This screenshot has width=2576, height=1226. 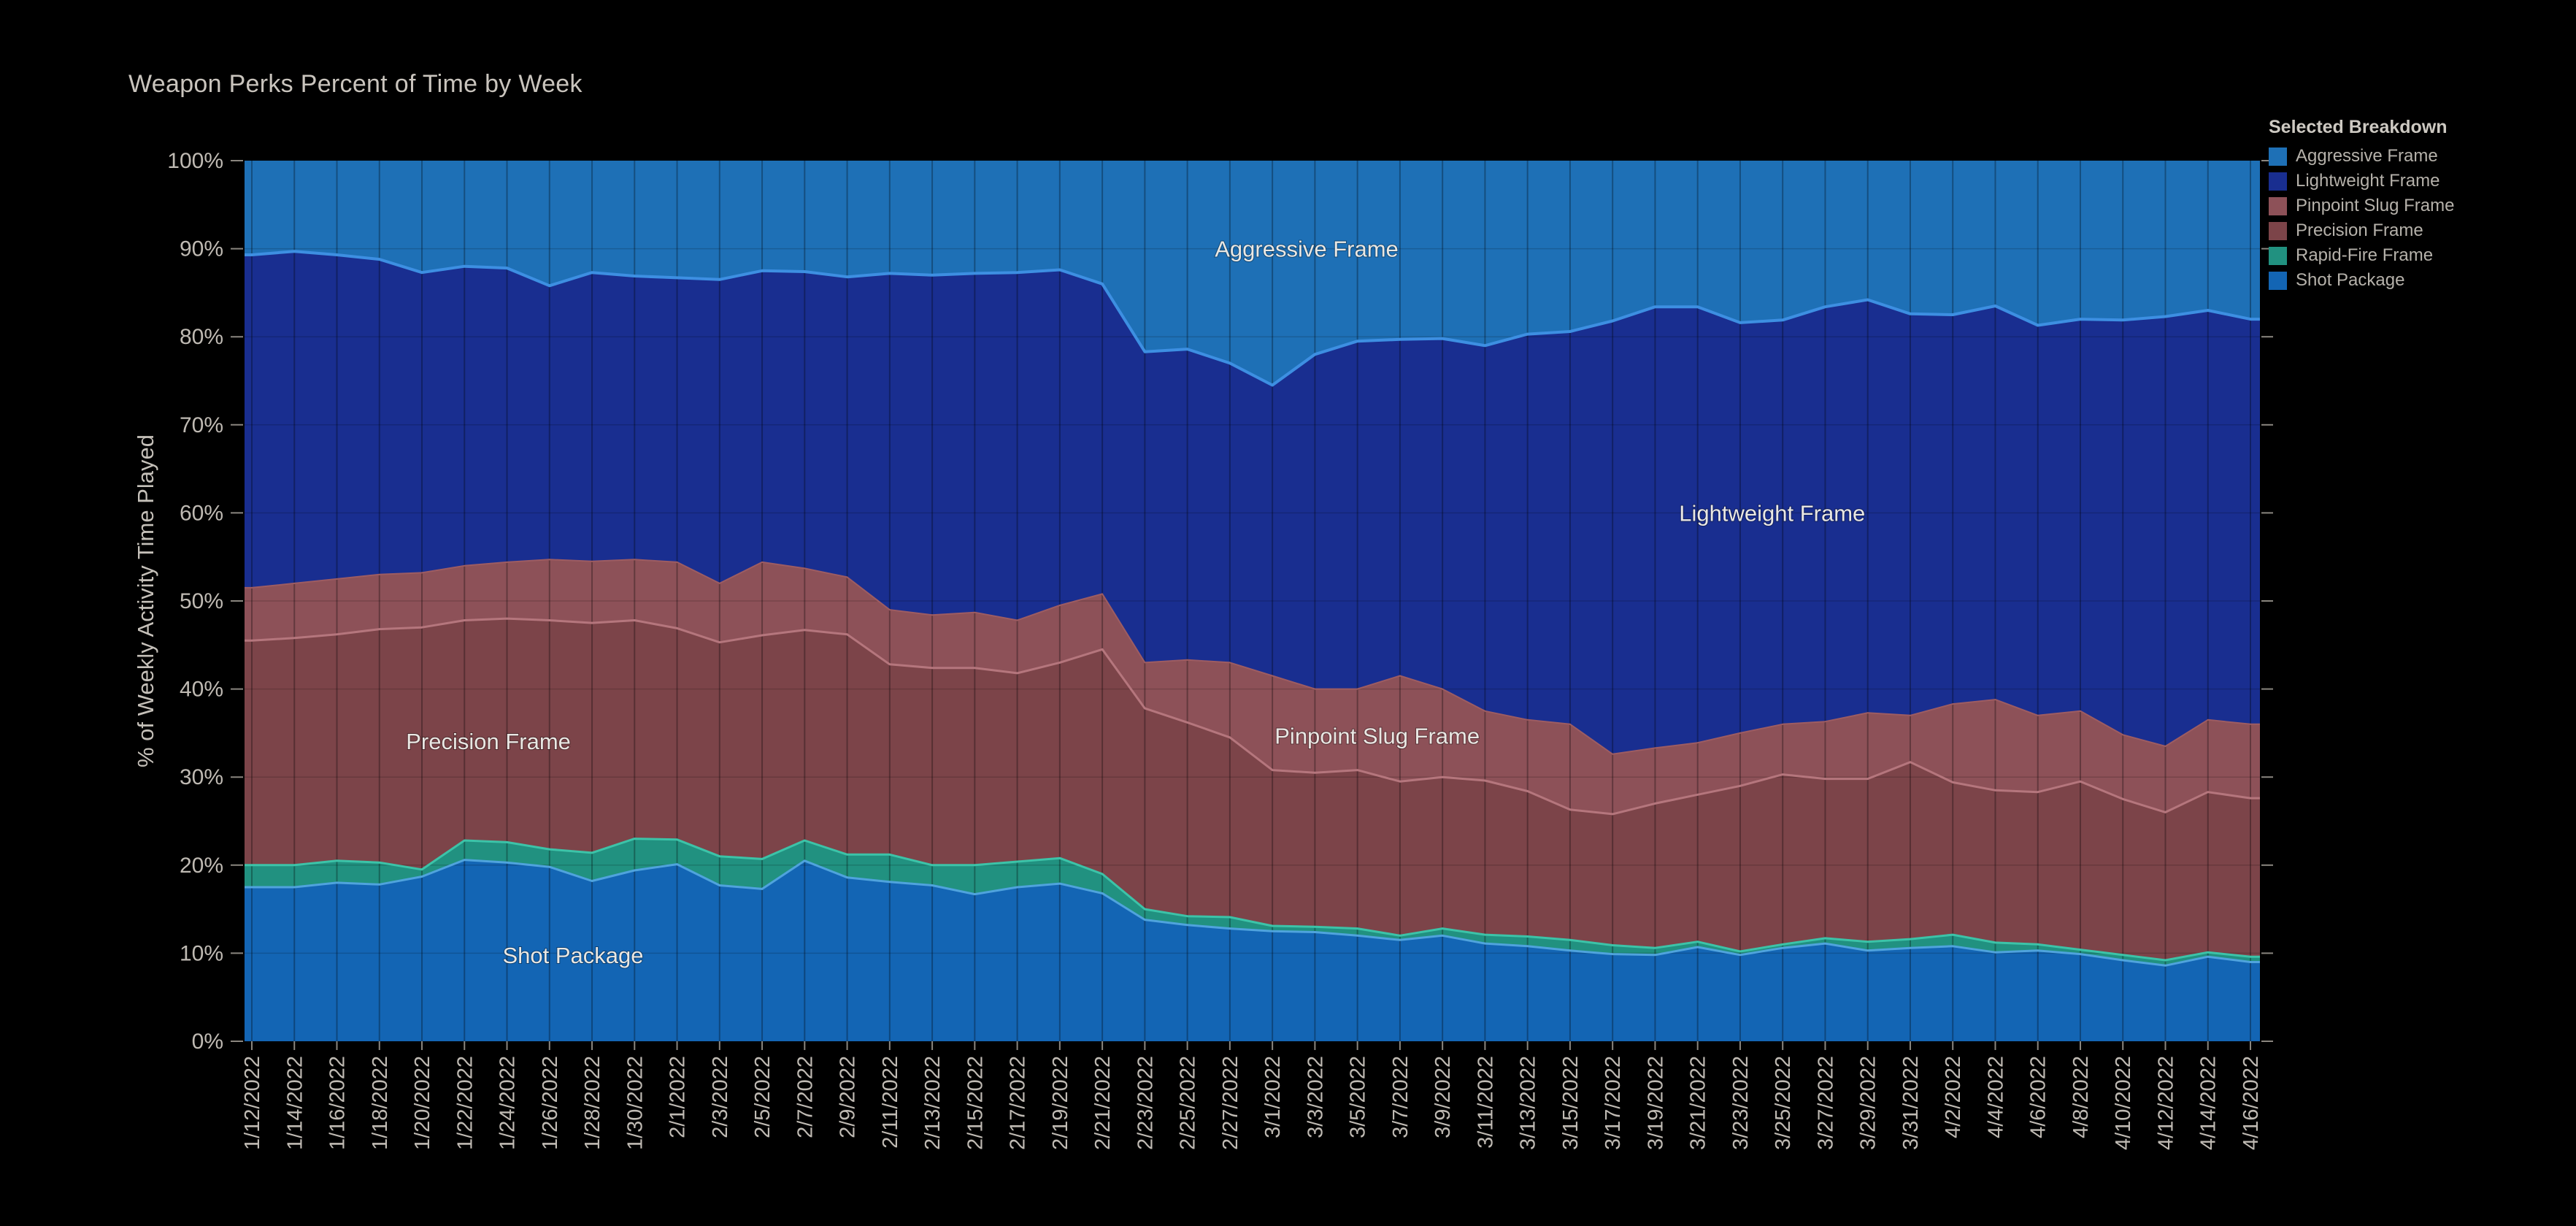 I want to click on x-tick-label: 4/10/2022, so click(x=2123, y=1103).